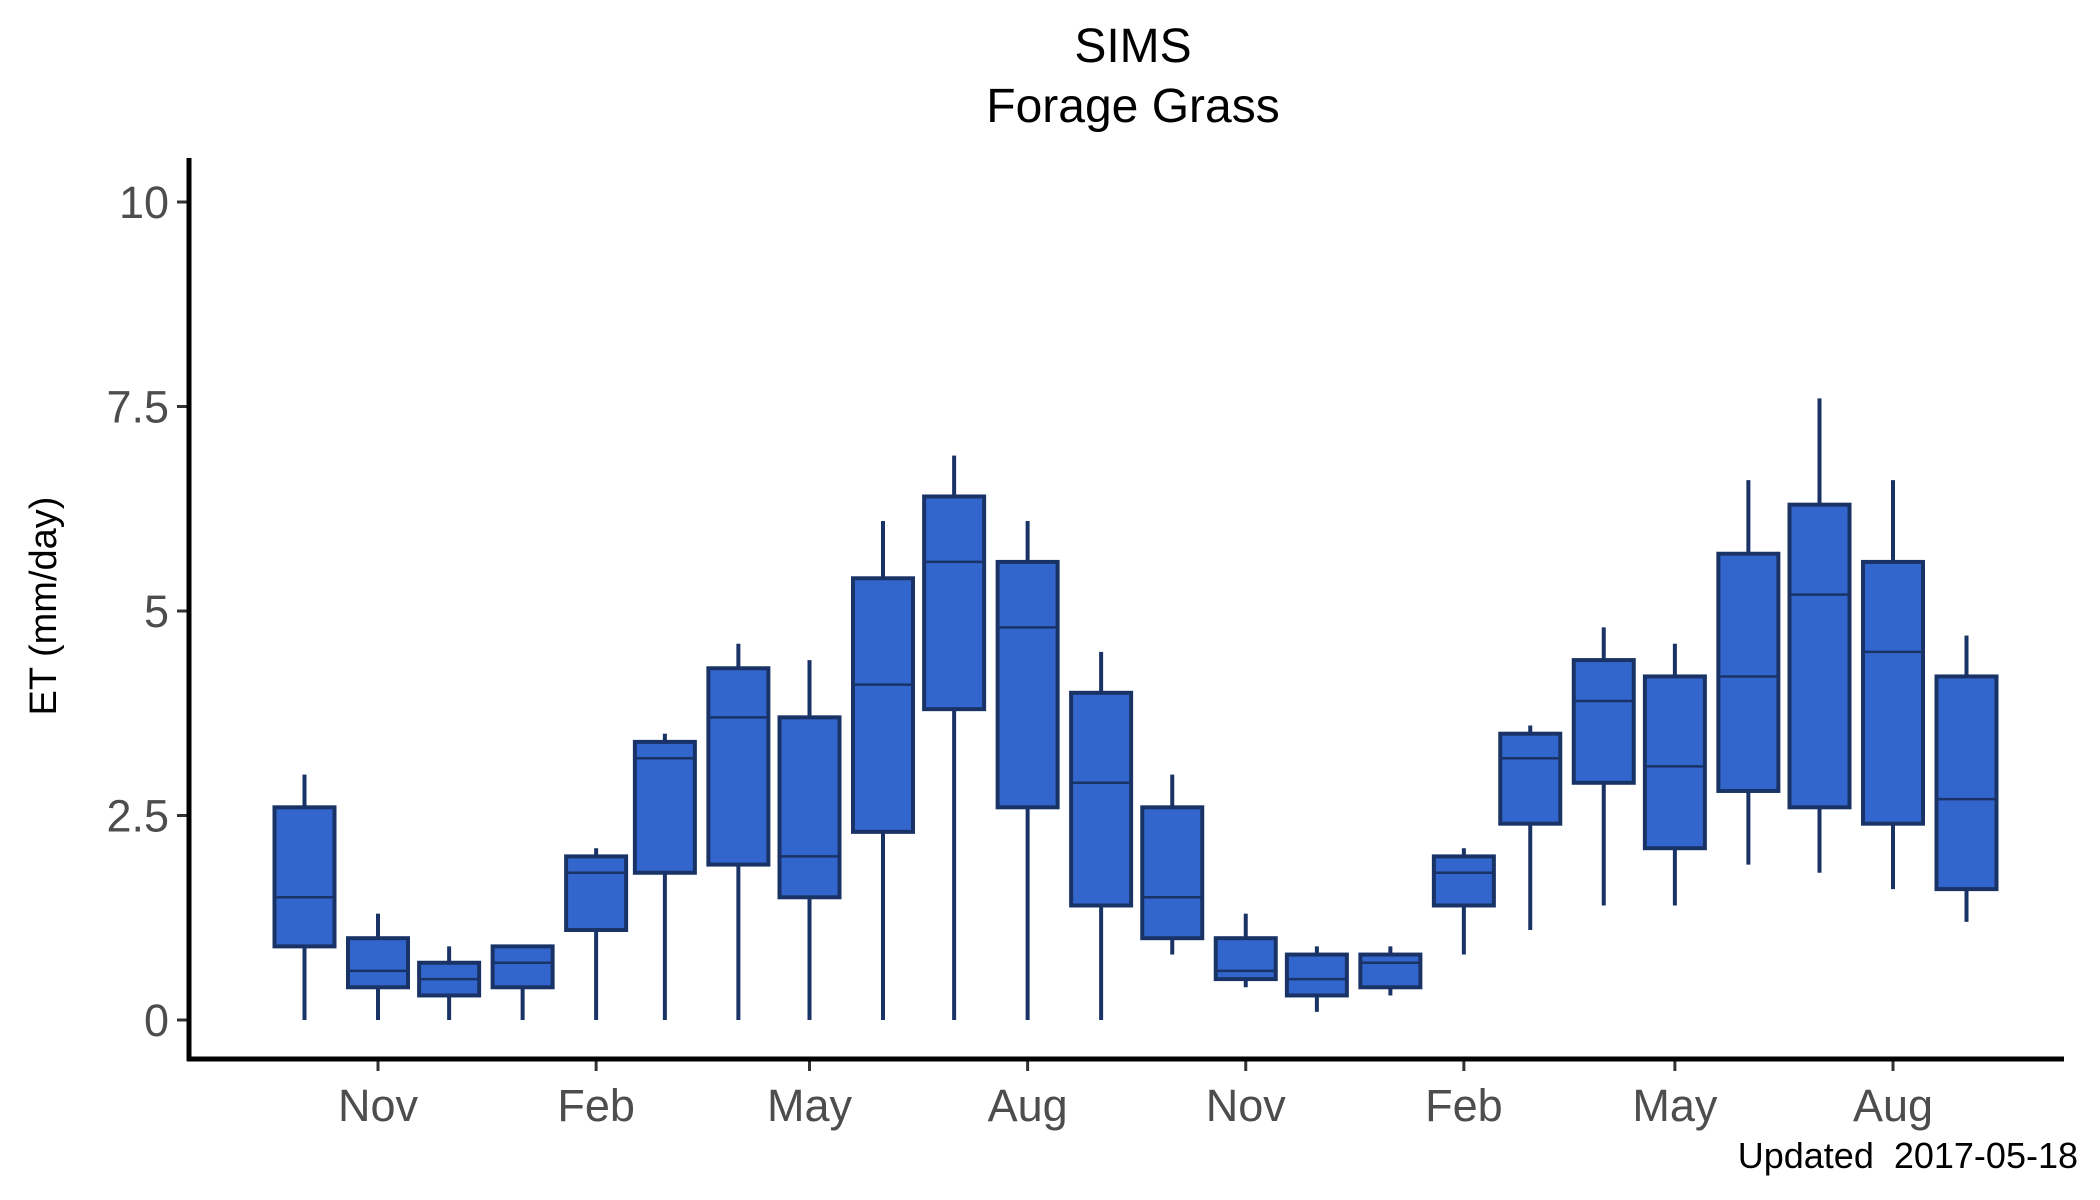 Image resolution: width=2100 pixels, height=1200 pixels. What do you see at coordinates (1135, 1095) in the screenshot?
I see `x-axis-ticks: Nov Feb May Aug Nov Feb May Aug` at bounding box center [1135, 1095].